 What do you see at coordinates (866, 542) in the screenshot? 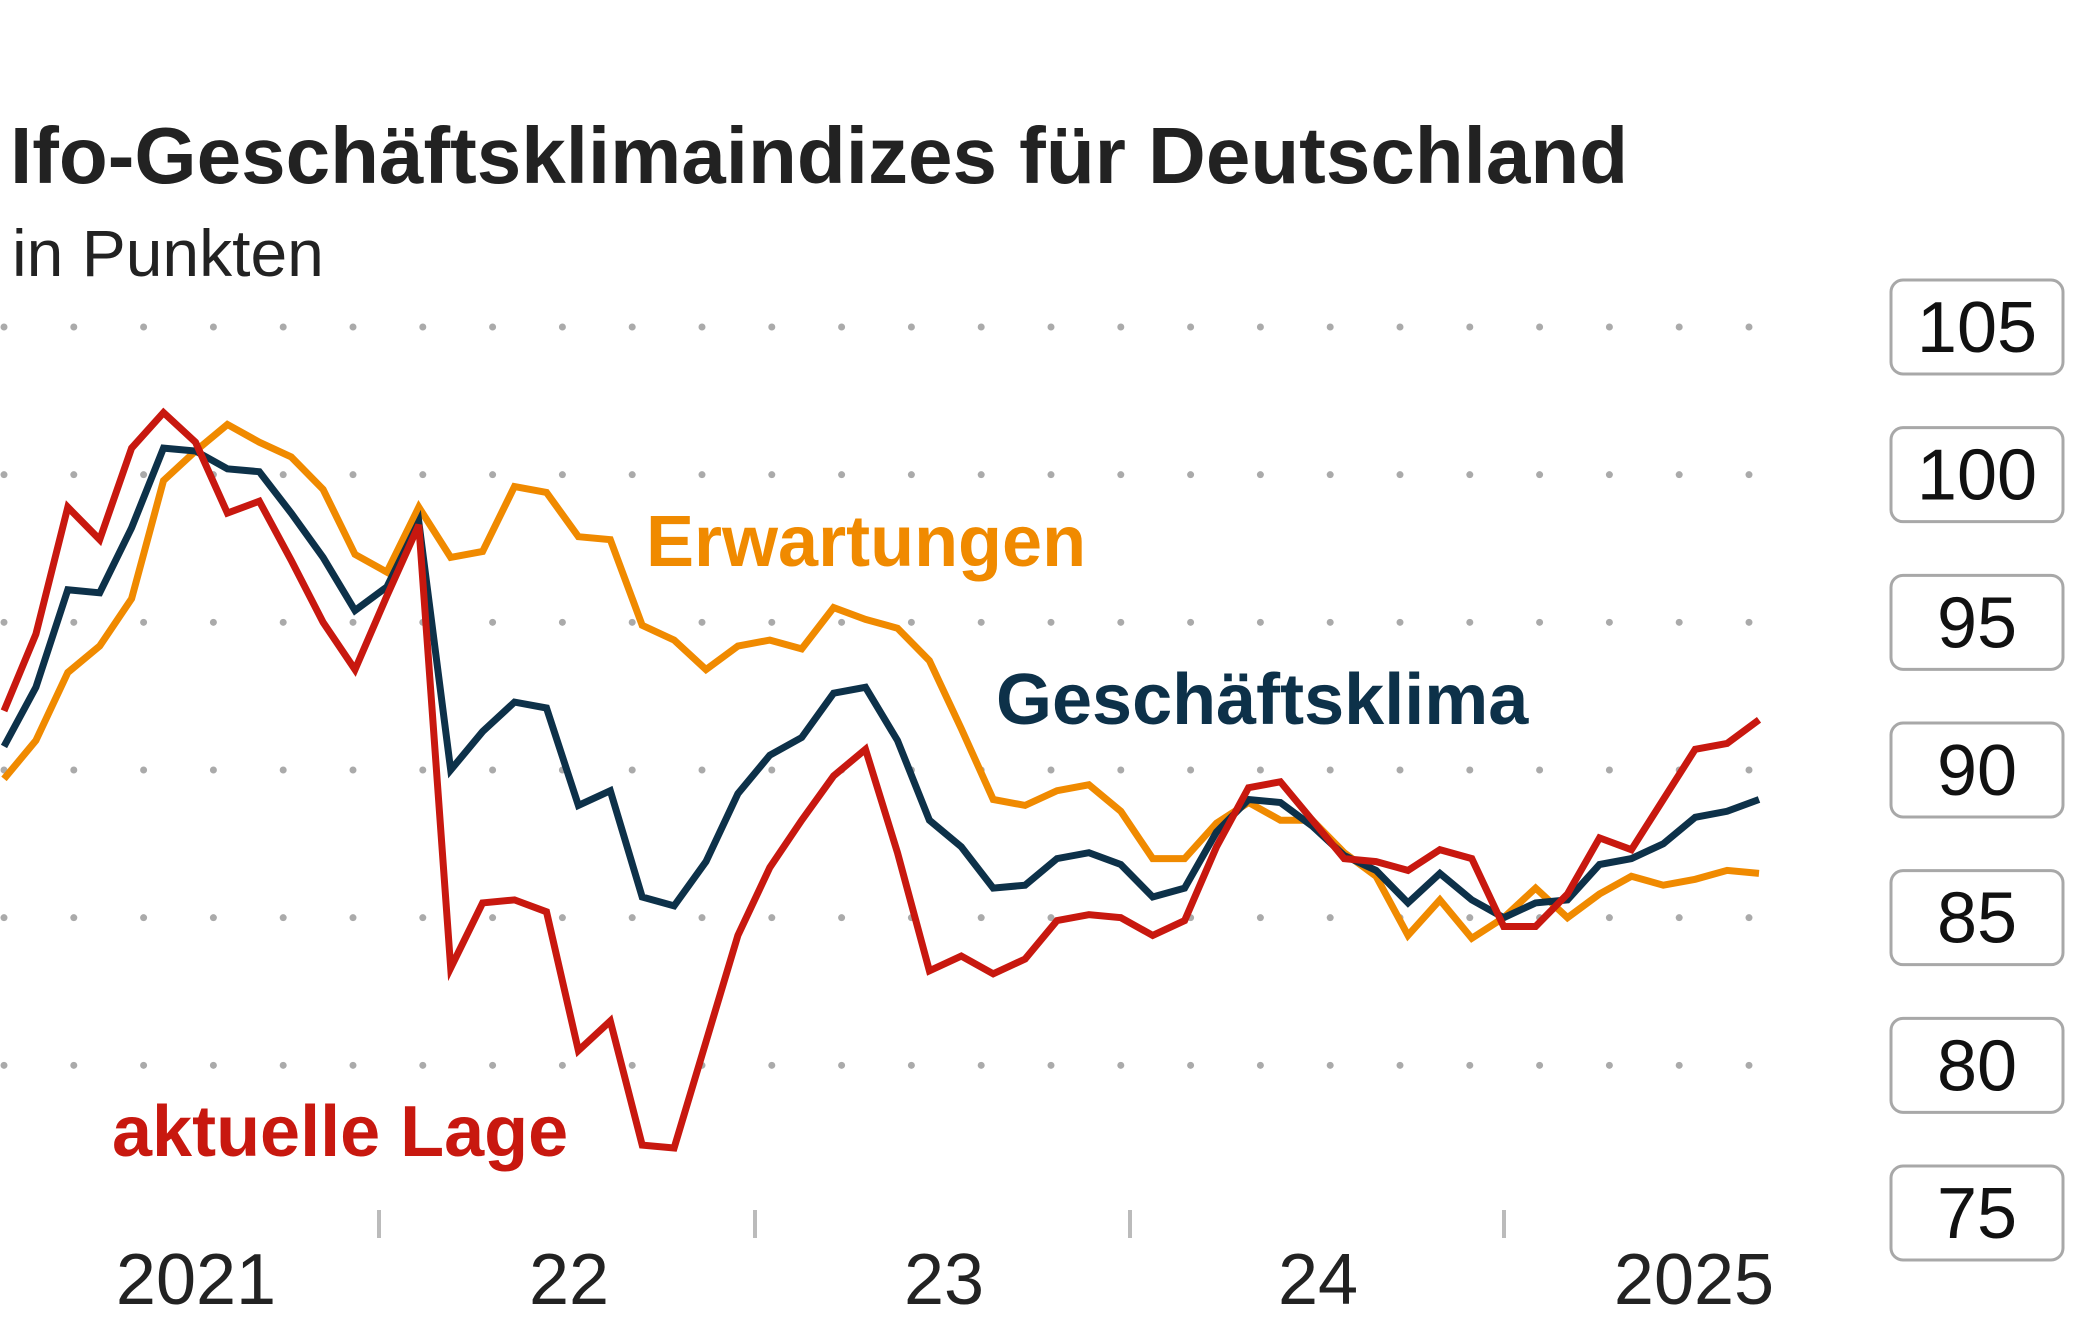
I see `series-label-erwartungen: Erwartungen` at bounding box center [866, 542].